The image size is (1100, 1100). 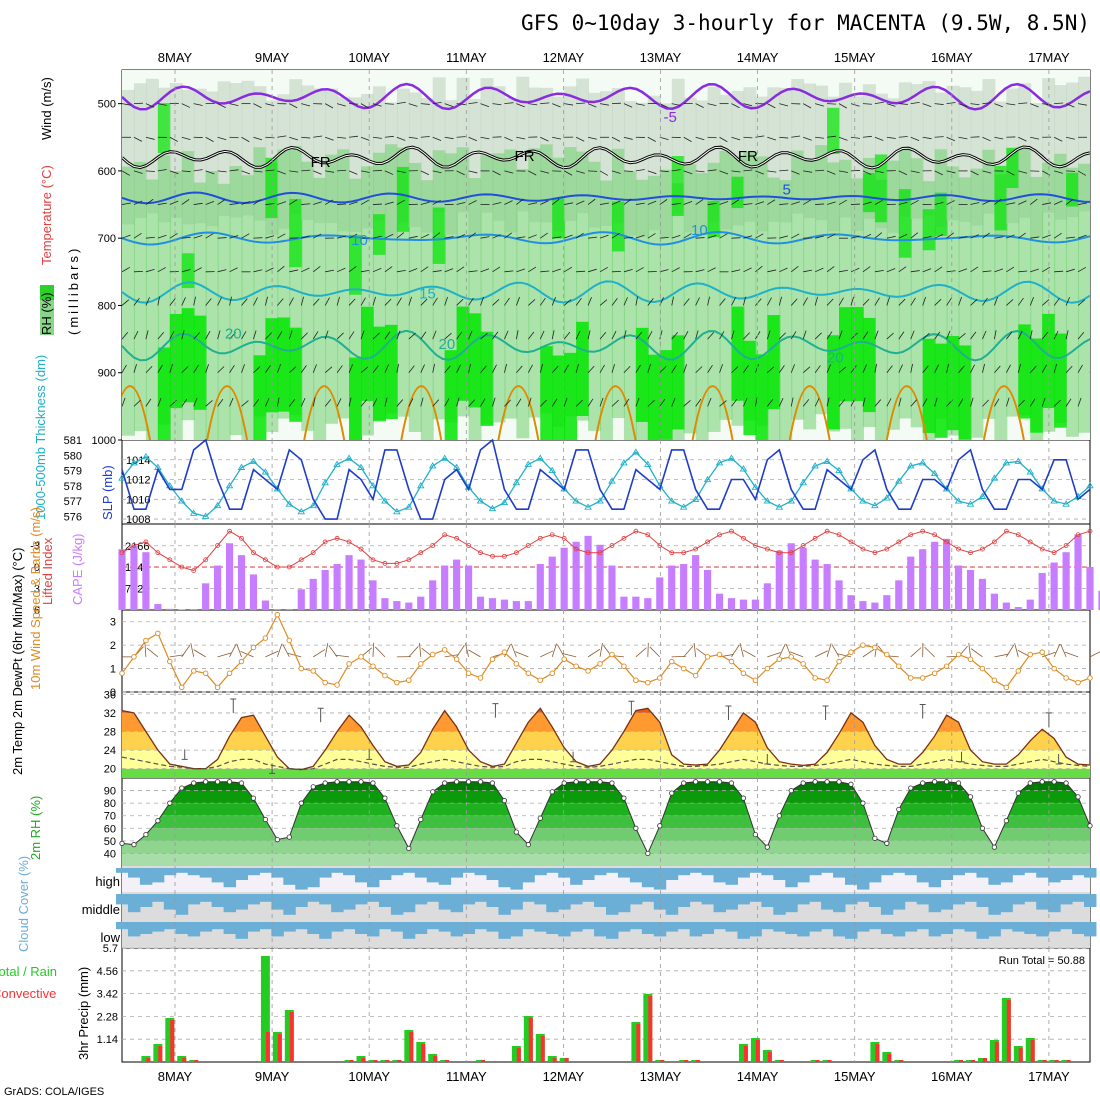 What do you see at coordinates (325, 482) in the screenshot?
I see `thickness-point` at bounding box center [325, 482].